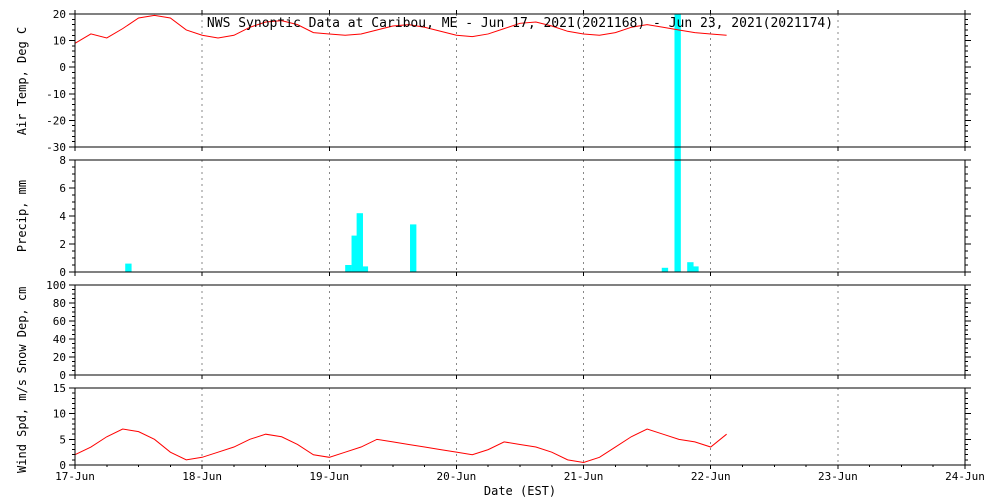  I want to click on panel-frame, so click(520, 426).